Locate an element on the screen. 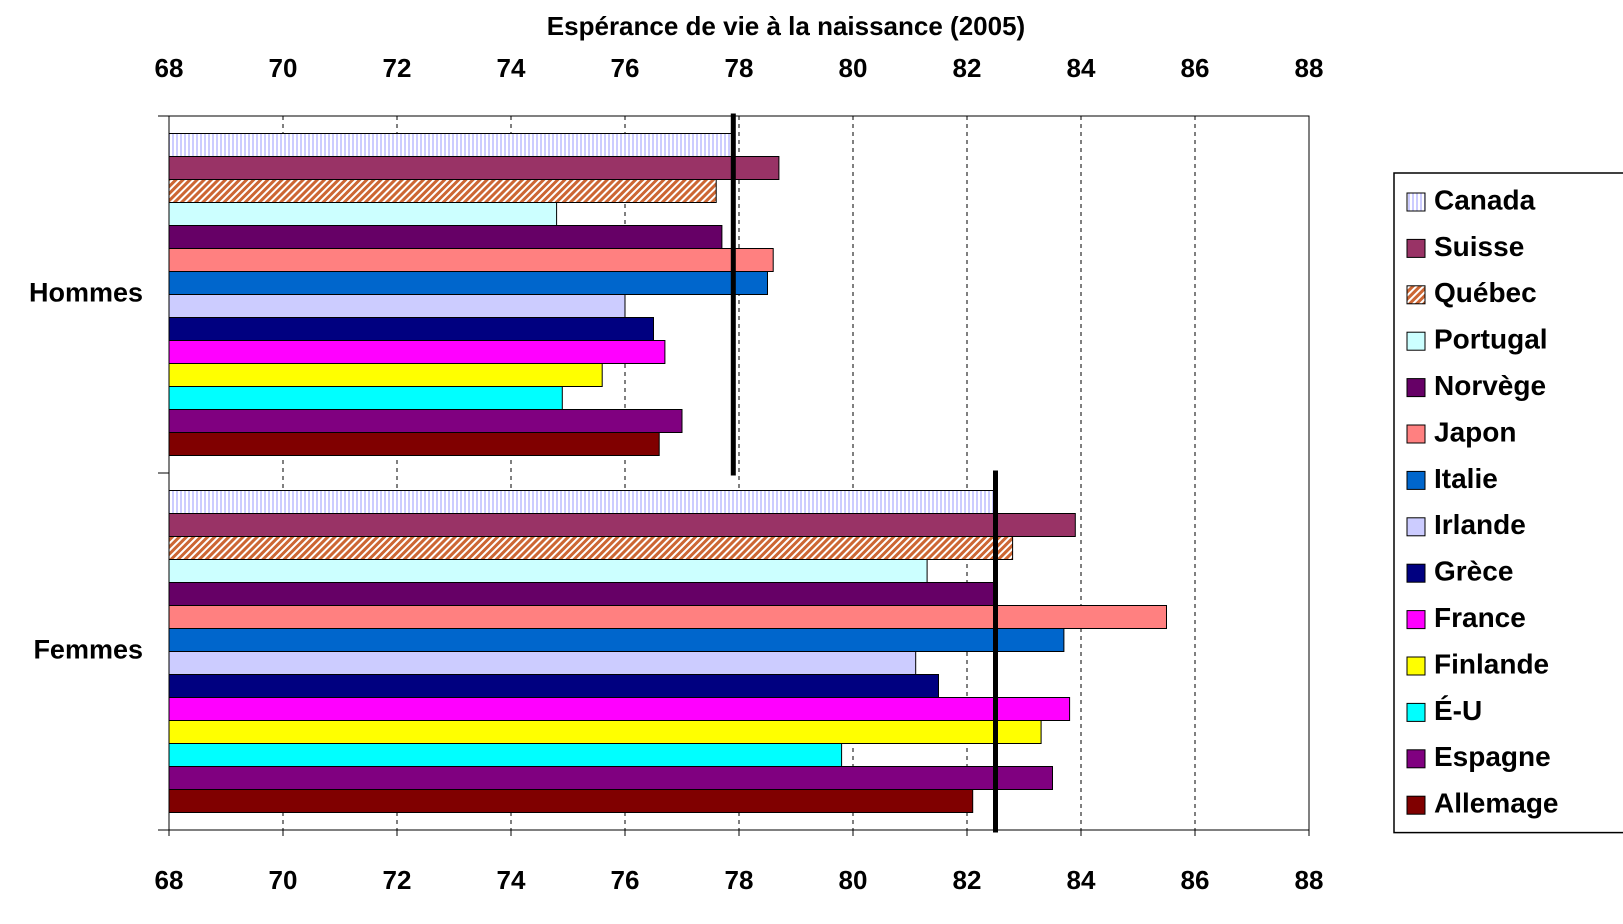  x-tick-label-bottom: 88 is located at coordinates (1309, 880).